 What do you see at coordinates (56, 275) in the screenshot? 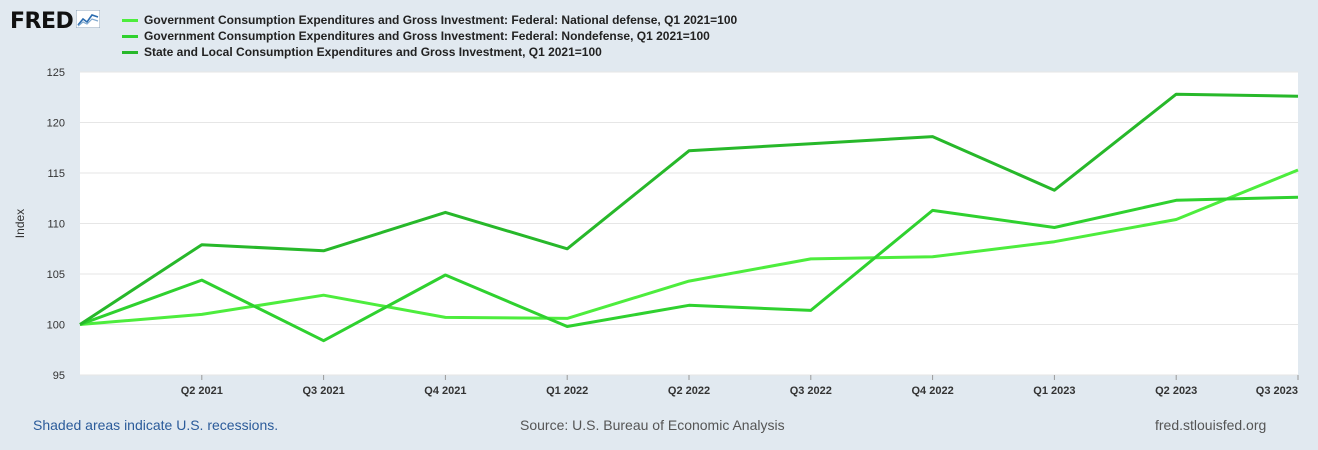
I see `y-tick-label: 105` at bounding box center [56, 275].